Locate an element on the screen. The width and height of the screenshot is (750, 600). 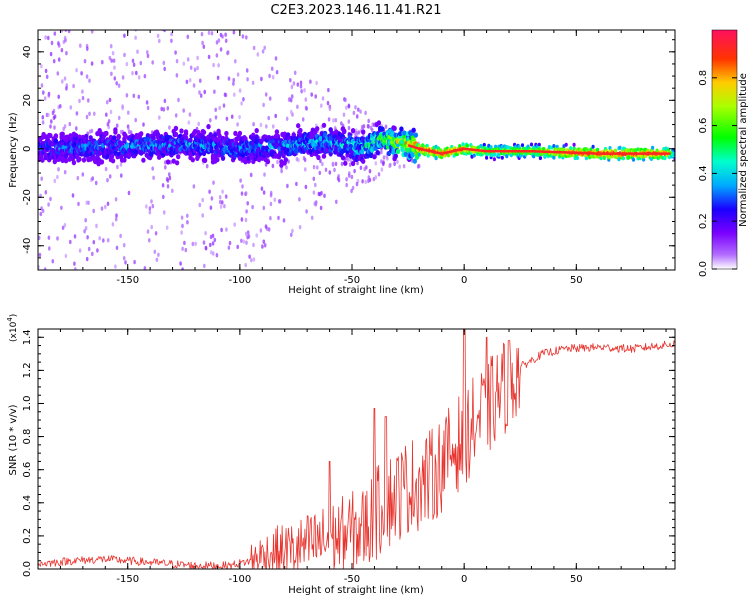
heatmap-ridge is located at coordinates (539, 149).